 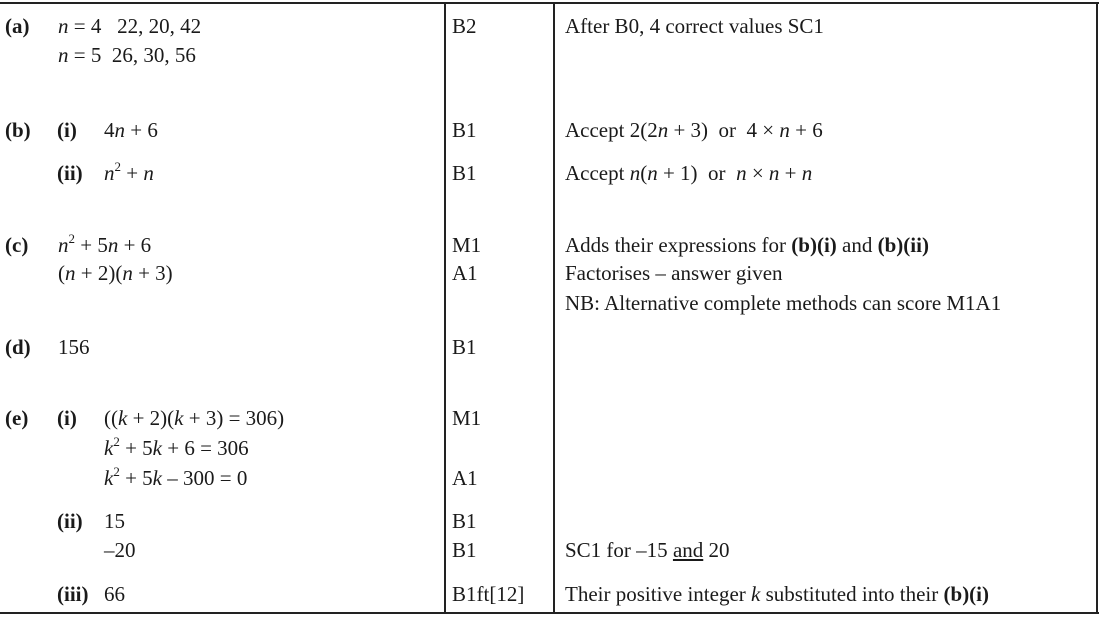 What do you see at coordinates (549, 613) in the screenshot?
I see `table-bottom-border` at bounding box center [549, 613].